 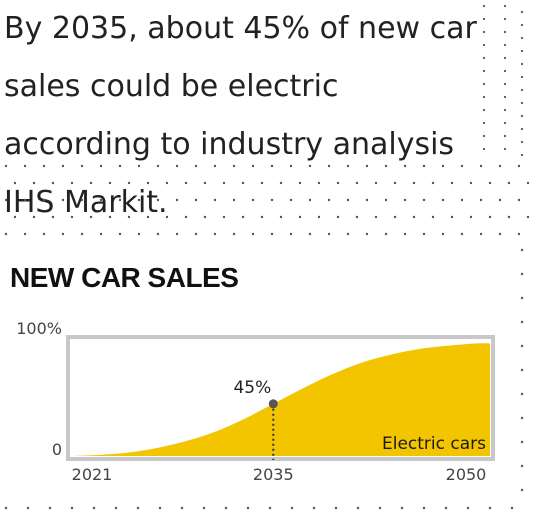 I want to click on y-tick-label-0: 0, so click(x=57, y=449).